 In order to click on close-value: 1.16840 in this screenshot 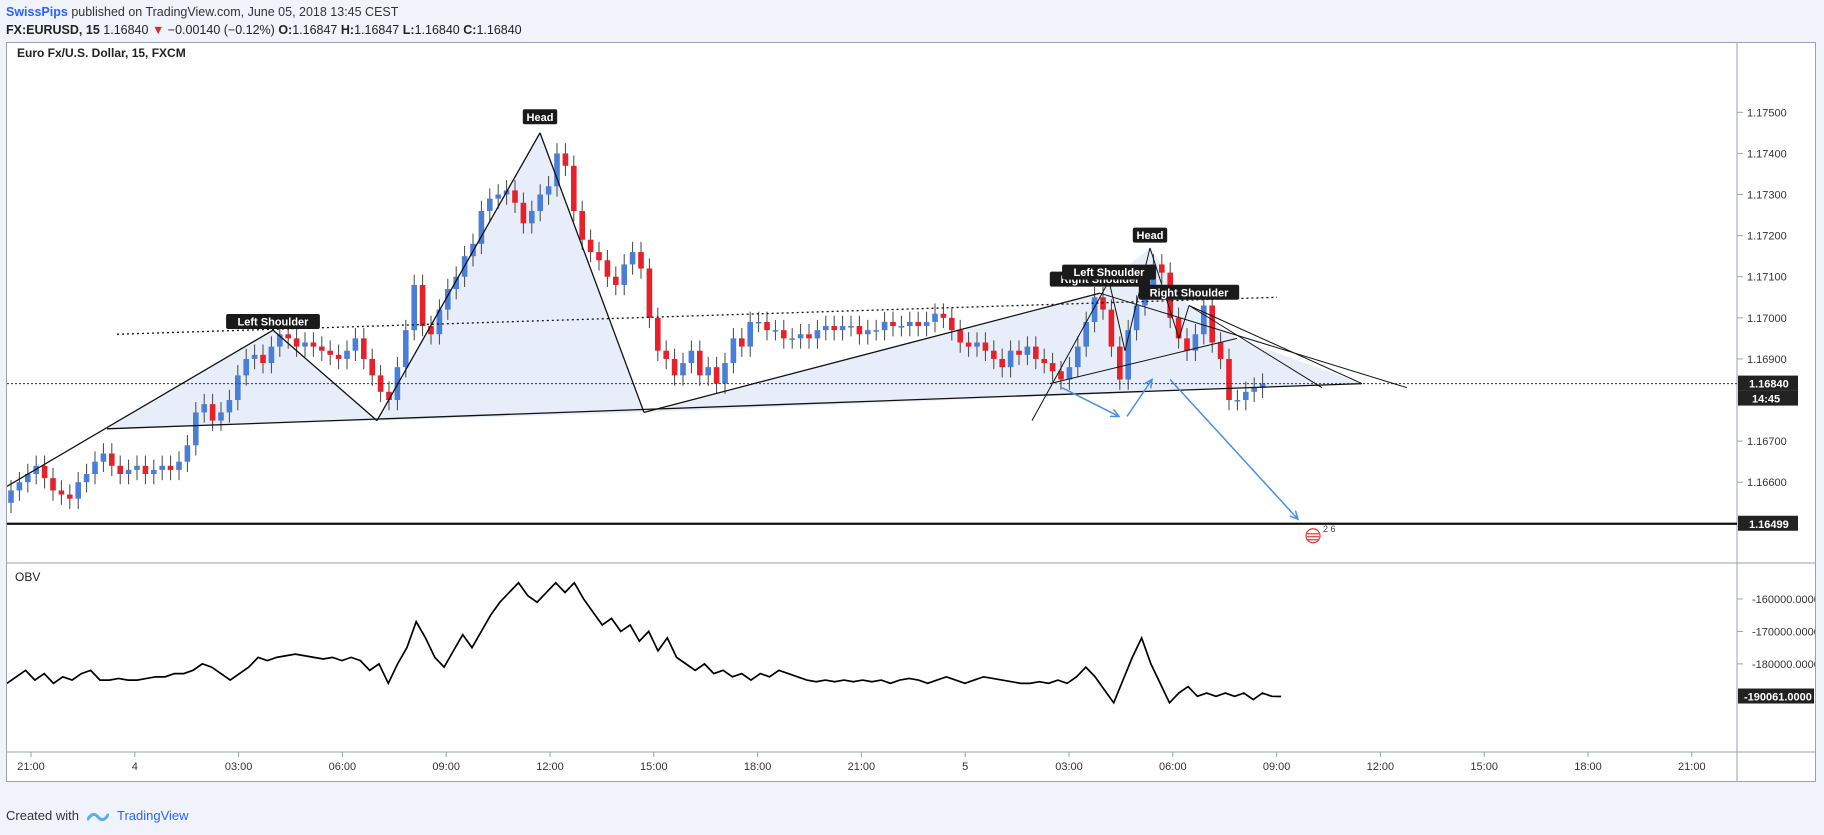, I will do `click(499, 30)`.